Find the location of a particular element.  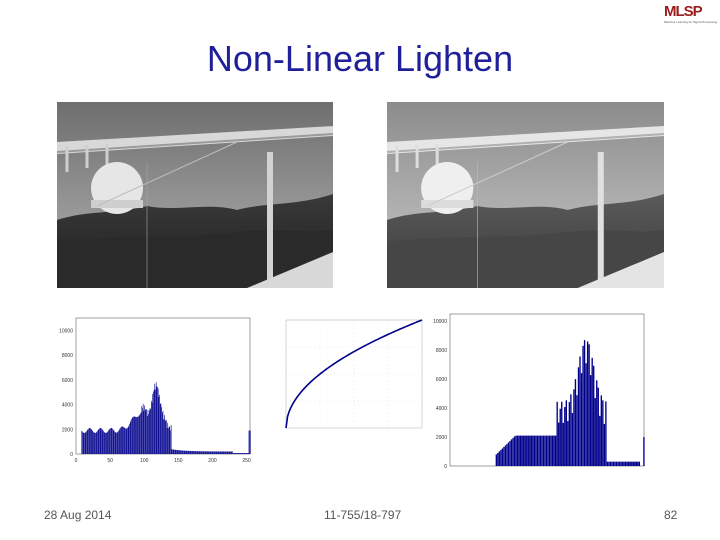

logo-text: MLSP is located at coordinates (683, 11).